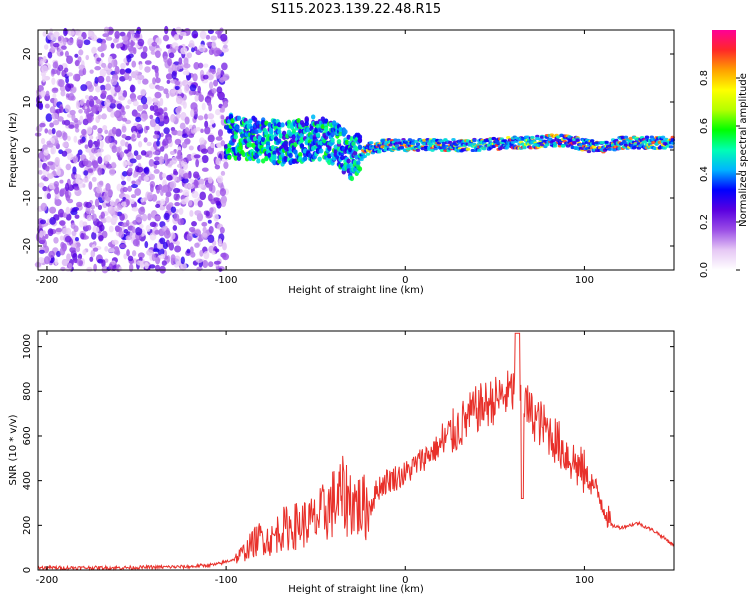 This screenshot has height=600, width=750. Describe the element at coordinates (743, 150) in the screenshot. I see `colorbar-label: Normalized spectral amplitude` at that location.